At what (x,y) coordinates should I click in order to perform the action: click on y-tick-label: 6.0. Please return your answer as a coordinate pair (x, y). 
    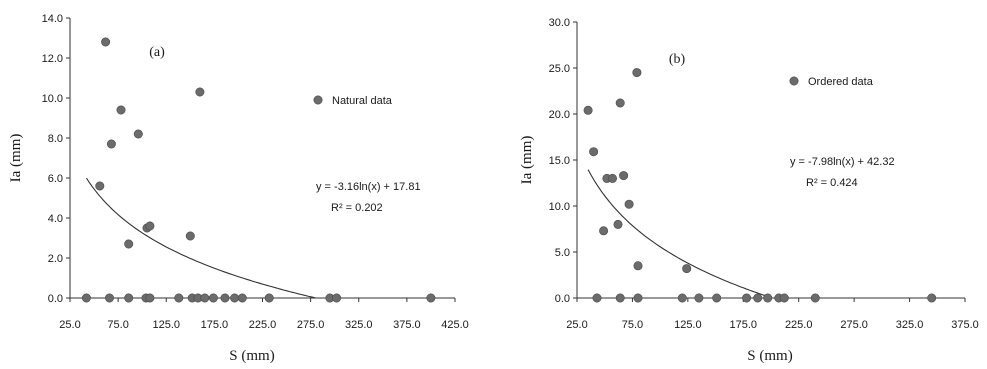
    Looking at the image, I should click on (55, 179).